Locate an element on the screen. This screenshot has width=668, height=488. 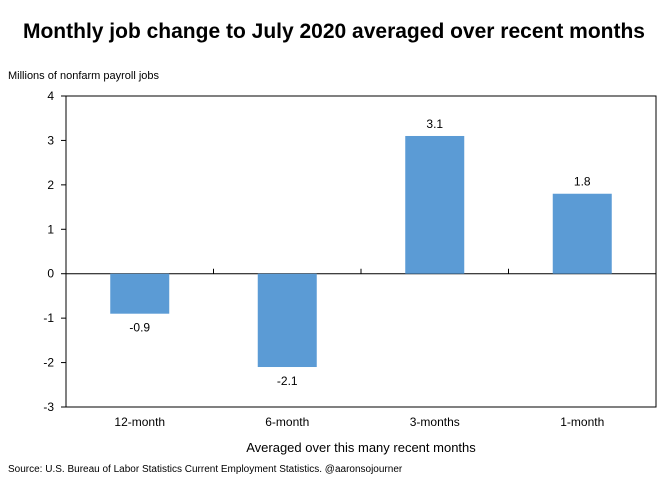
x-tick-label: 6-month is located at coordinates (287, 422).